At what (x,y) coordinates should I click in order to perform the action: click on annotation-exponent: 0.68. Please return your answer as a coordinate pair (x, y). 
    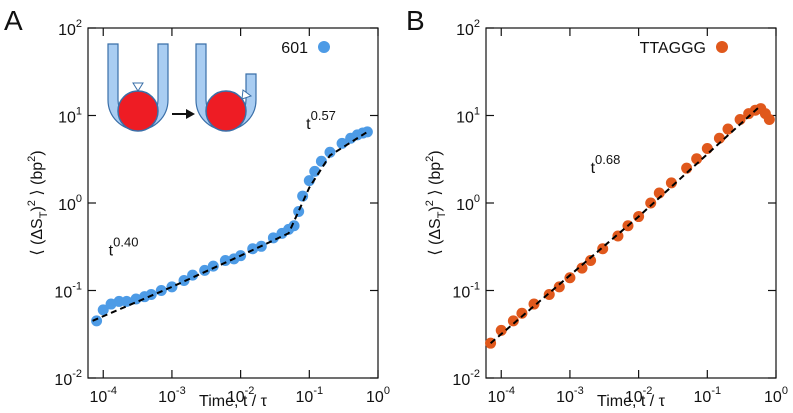
    Looking at the image, I should click on (607, 159).